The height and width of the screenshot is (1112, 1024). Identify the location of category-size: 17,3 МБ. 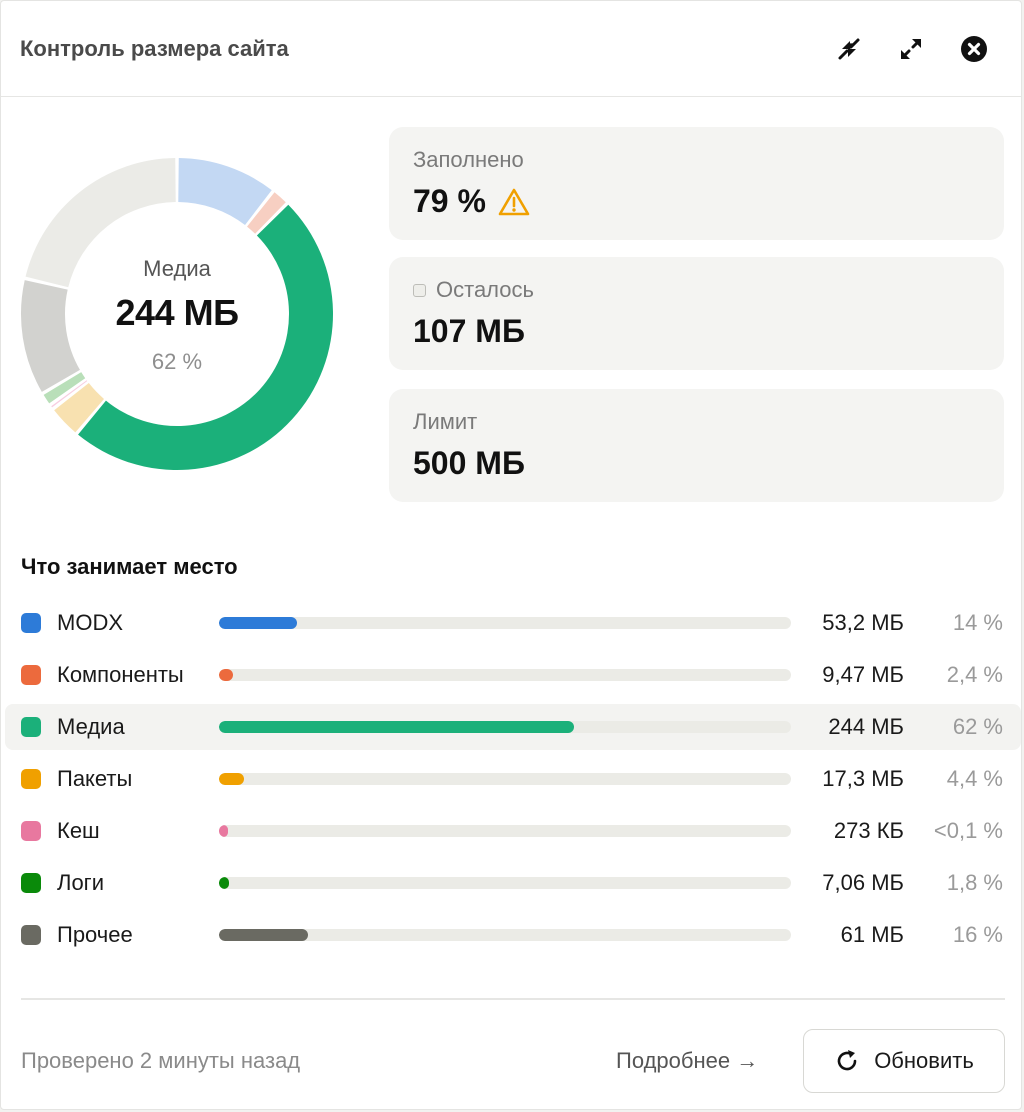
(863, 778).